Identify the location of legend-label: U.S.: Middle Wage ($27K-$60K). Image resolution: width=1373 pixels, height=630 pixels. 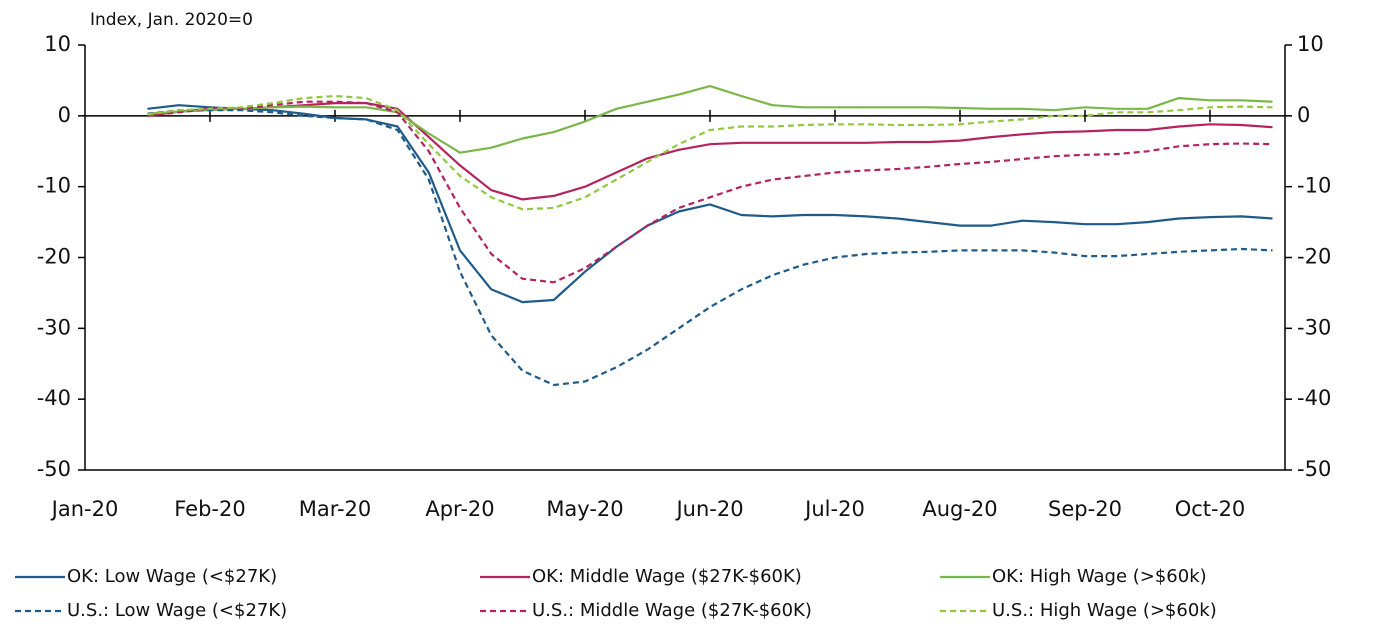
(672, 610).